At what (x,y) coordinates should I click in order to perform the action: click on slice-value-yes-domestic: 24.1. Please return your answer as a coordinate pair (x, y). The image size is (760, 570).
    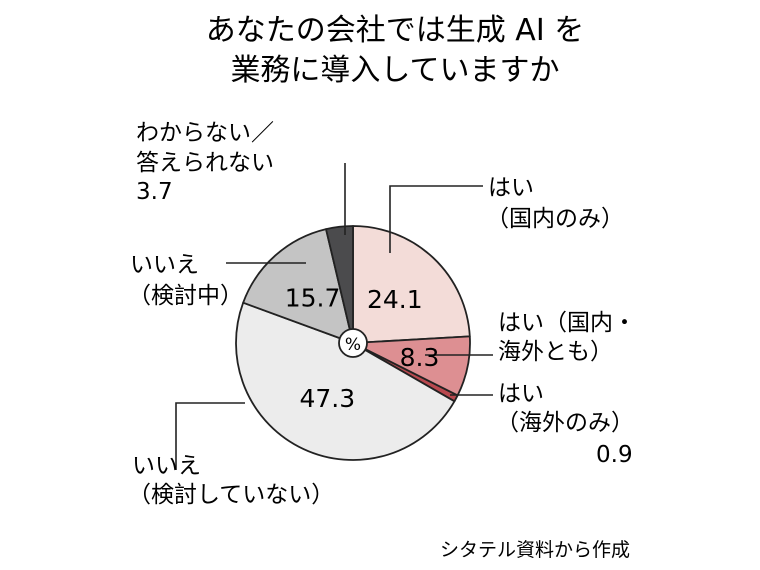
    Looking at the image, I should click on (395, 299).